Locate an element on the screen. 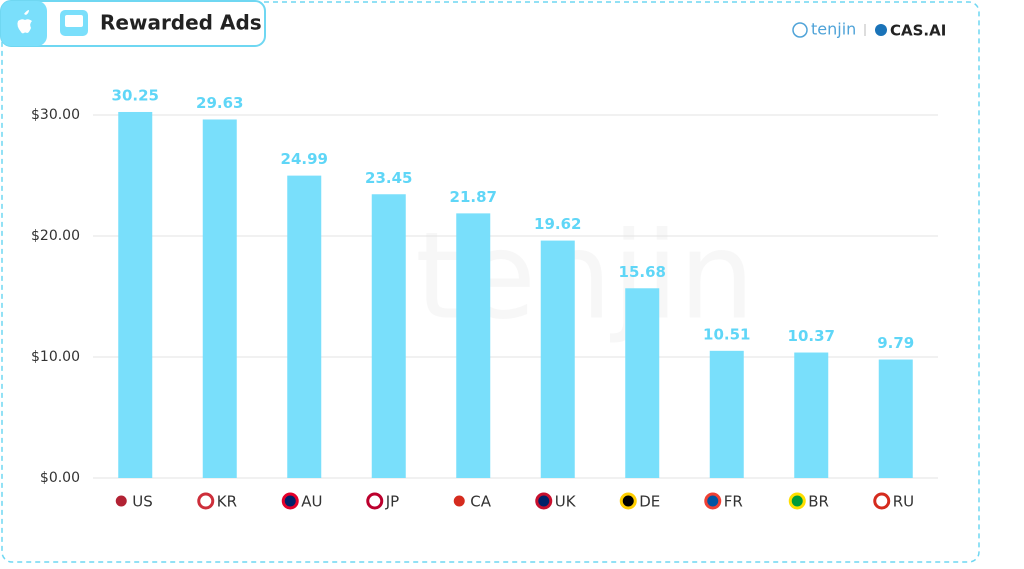  value-label: 10.51 is located at coordinates (726, 334).